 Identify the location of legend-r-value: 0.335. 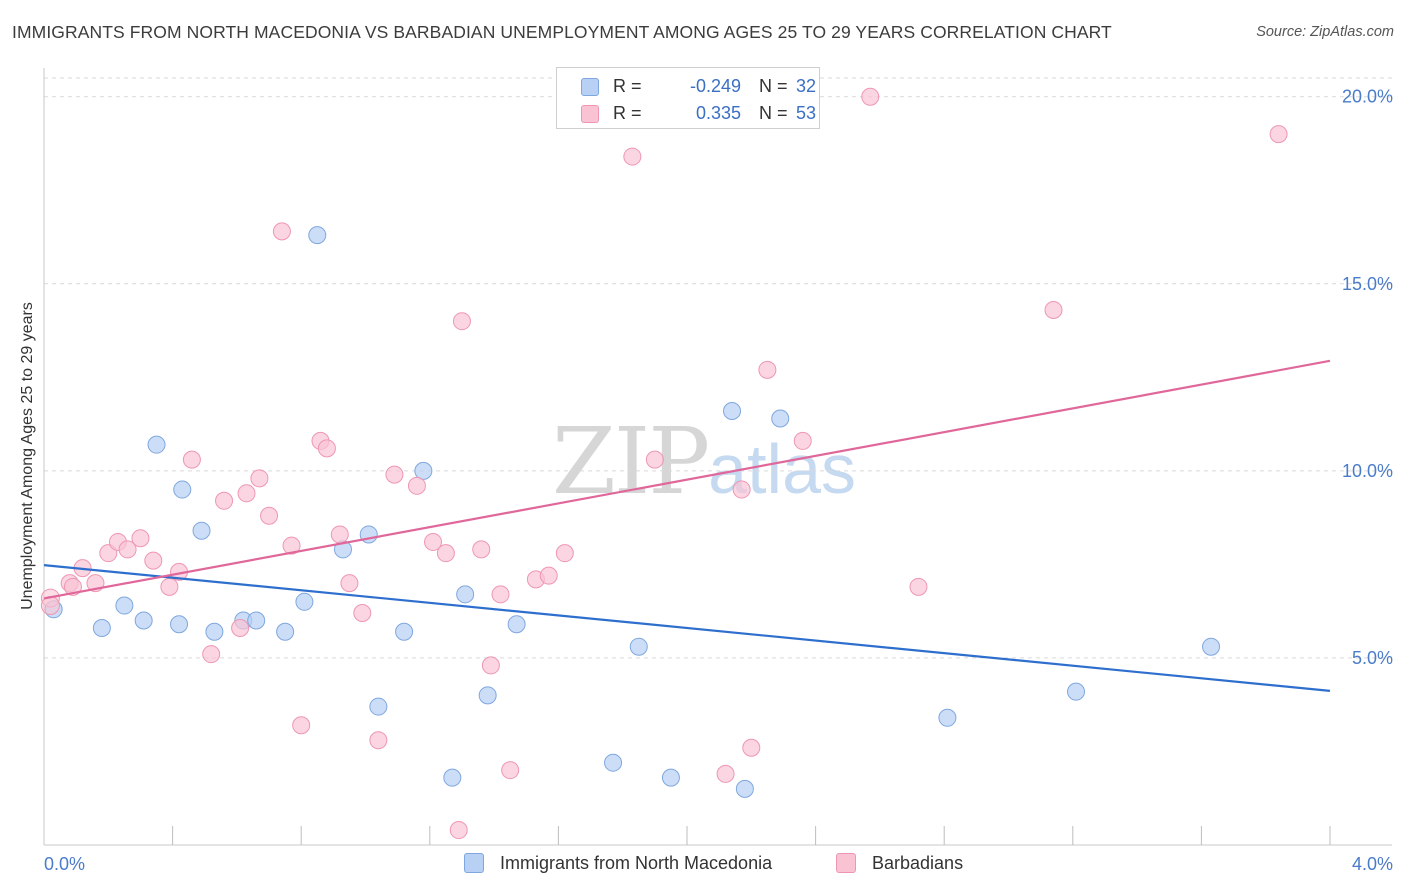
(718, 113).